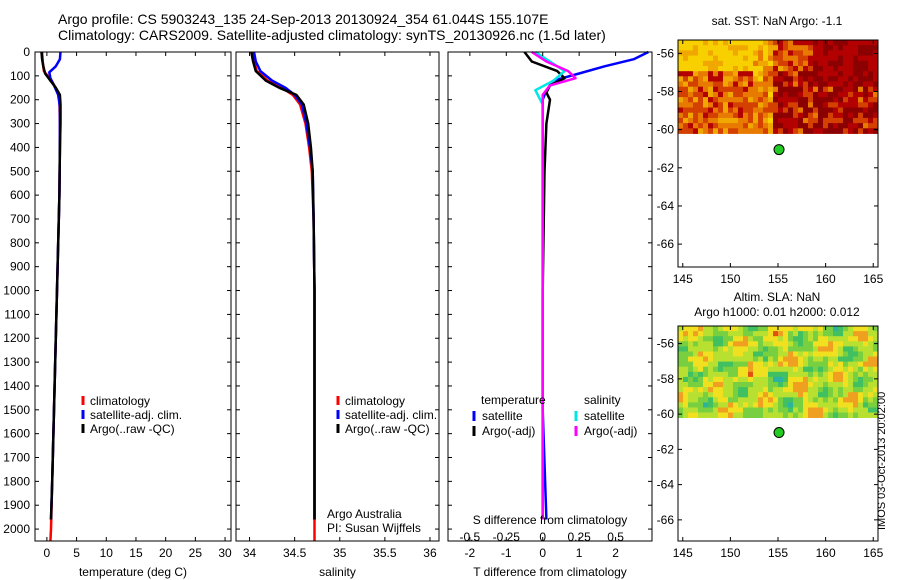 The image size is (900, 580). Describe the element at coordinates (16, 458) in the screenshot. I see `y-tick-label: 1700` at that location.